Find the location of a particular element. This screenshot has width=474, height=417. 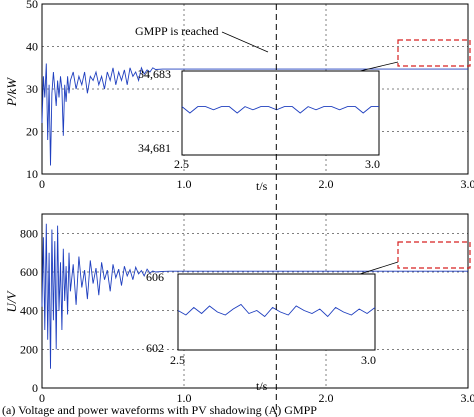

voltage-y-axis-label: U/V is located at coordinates (11, 300).